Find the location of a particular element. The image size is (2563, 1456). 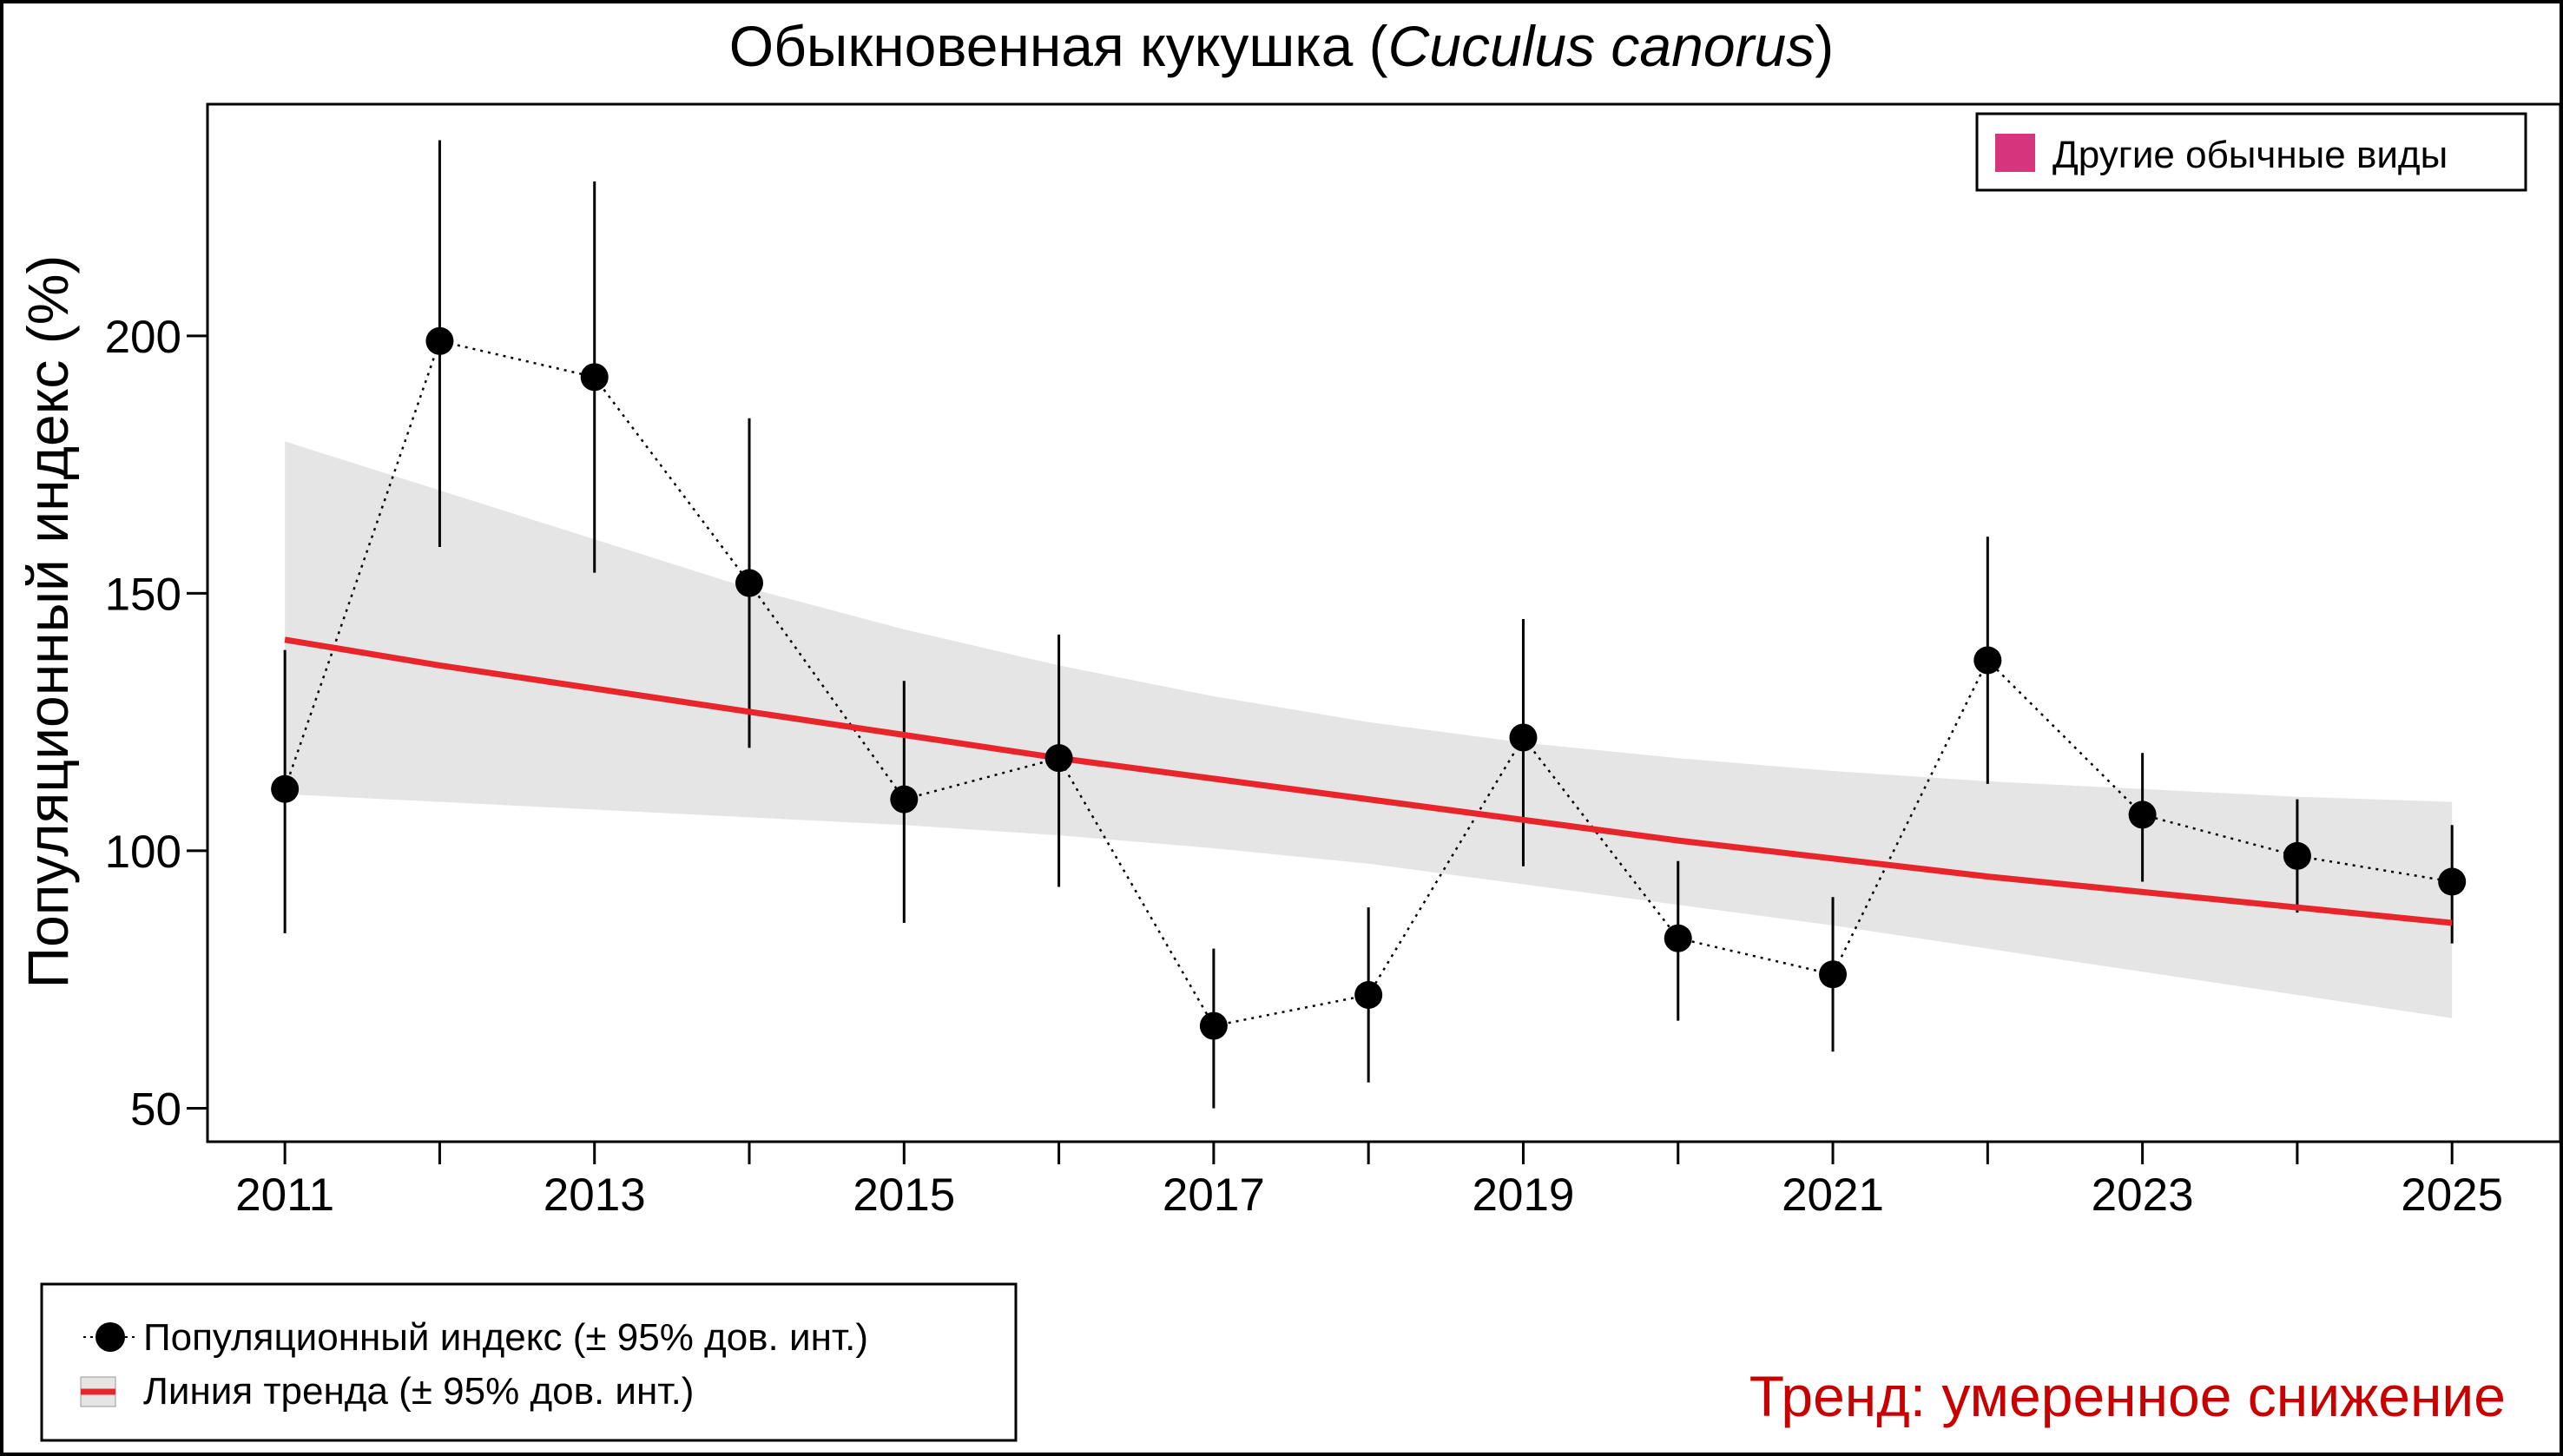

x-tick-label-2023: 2023 is located at coordinates (2143, 1195).